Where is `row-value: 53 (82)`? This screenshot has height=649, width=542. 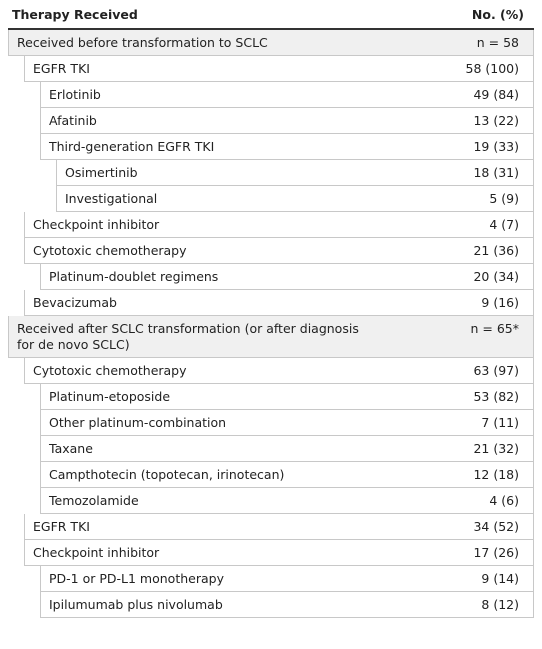
row-value: 53 (82) is located at coordinates (496, 396).